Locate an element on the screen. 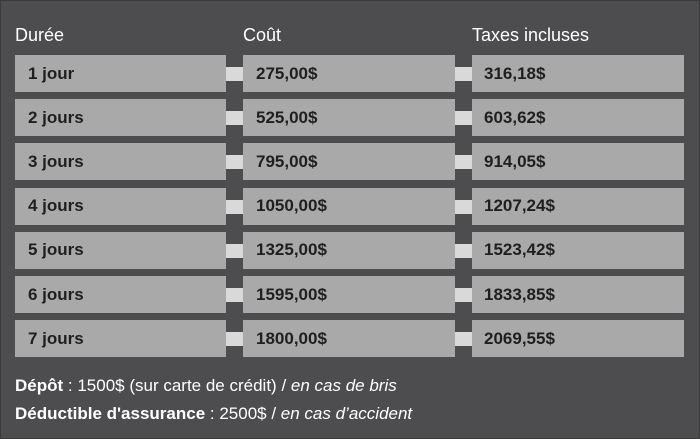  cost-cell: 795,00$ is located at coordinates (349, 162).